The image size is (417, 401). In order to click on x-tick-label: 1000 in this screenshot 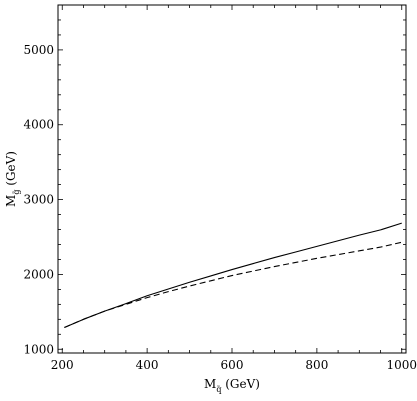, I will do `click(401, 365)`.